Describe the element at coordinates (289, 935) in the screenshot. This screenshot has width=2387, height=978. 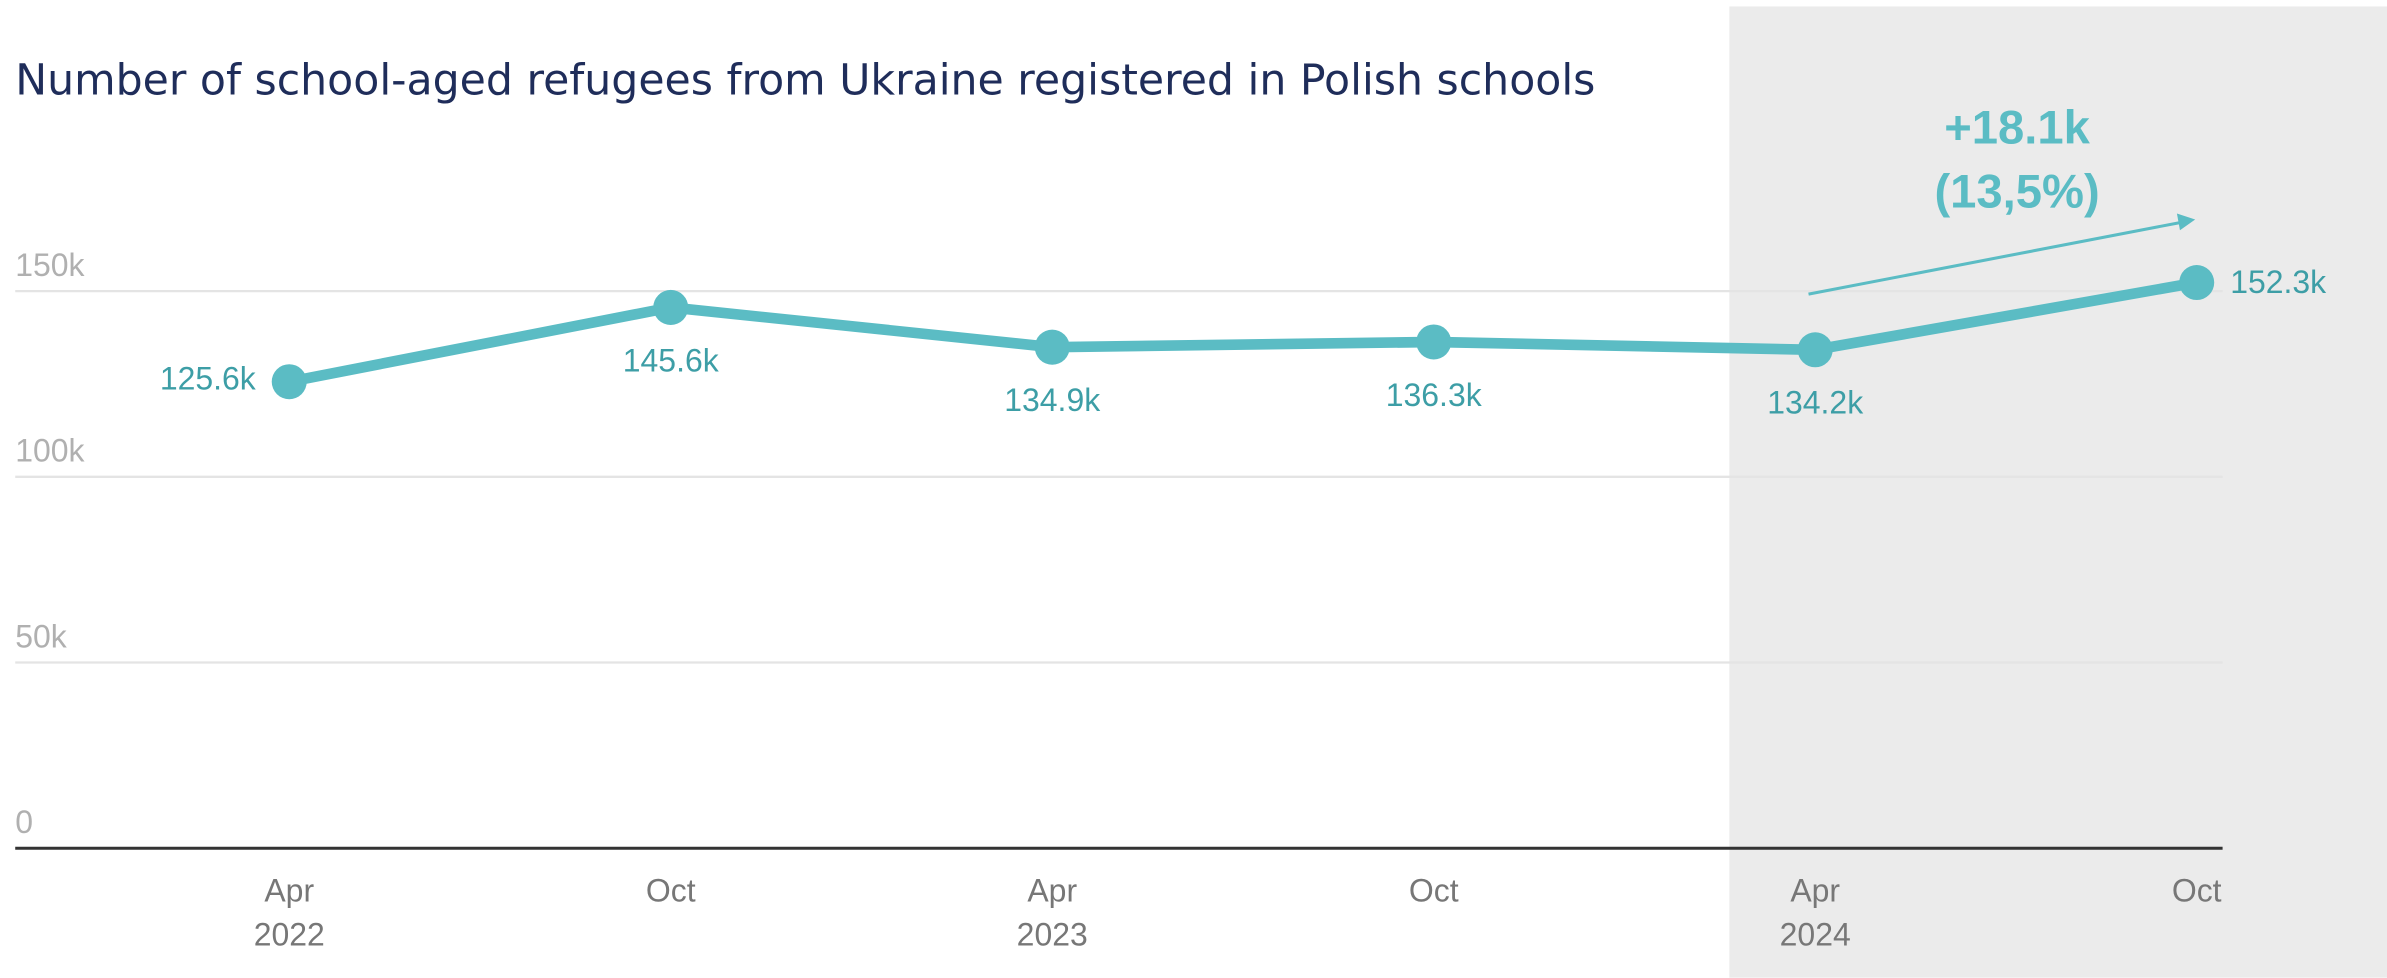
I see `x-tick-year: 2022` at that location.